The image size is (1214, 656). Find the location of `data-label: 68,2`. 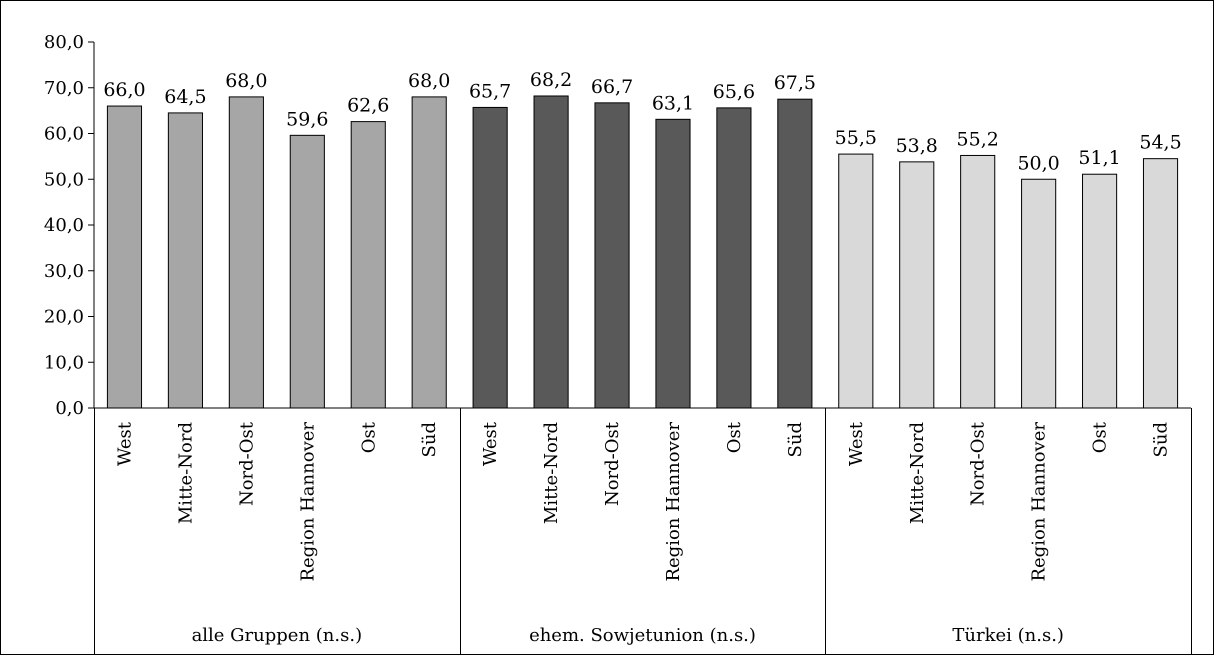

data-label: 68,2 is located at coordinates (551, 80).